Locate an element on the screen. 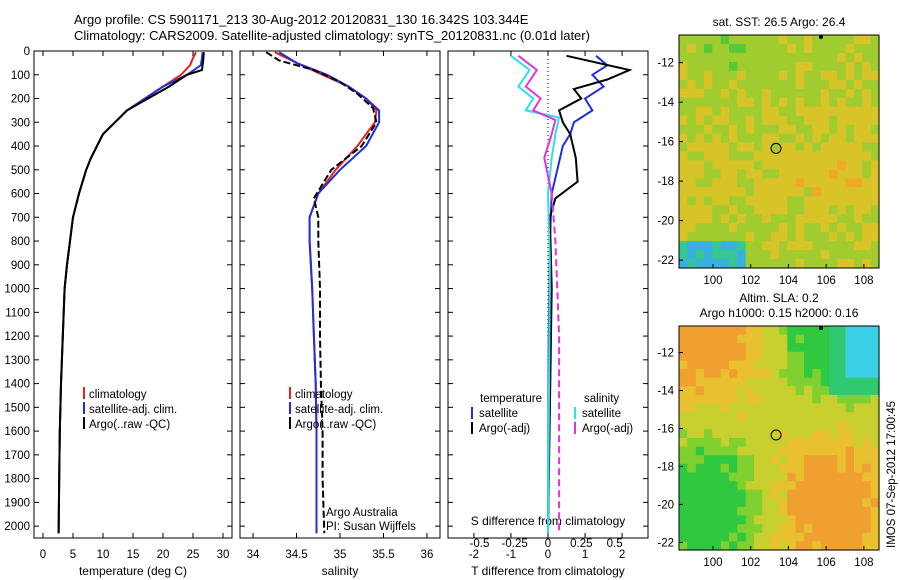  depth-tick-label: 1800 is located at coordinates (17, 480).